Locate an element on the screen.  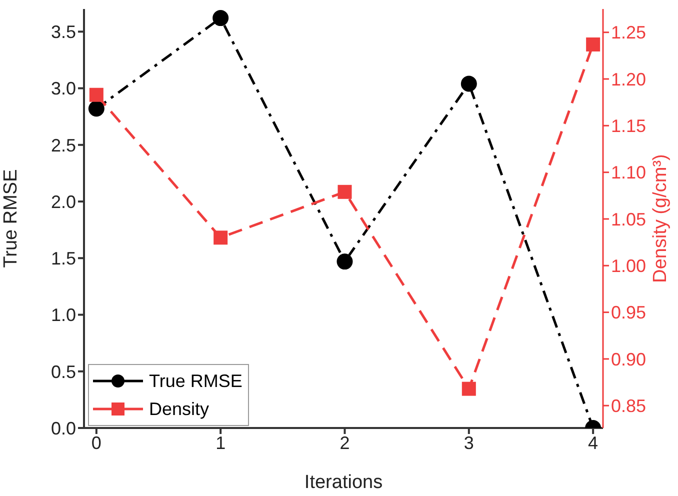
y2-tick-label: 1.00 is located at coordinates (628, 266).